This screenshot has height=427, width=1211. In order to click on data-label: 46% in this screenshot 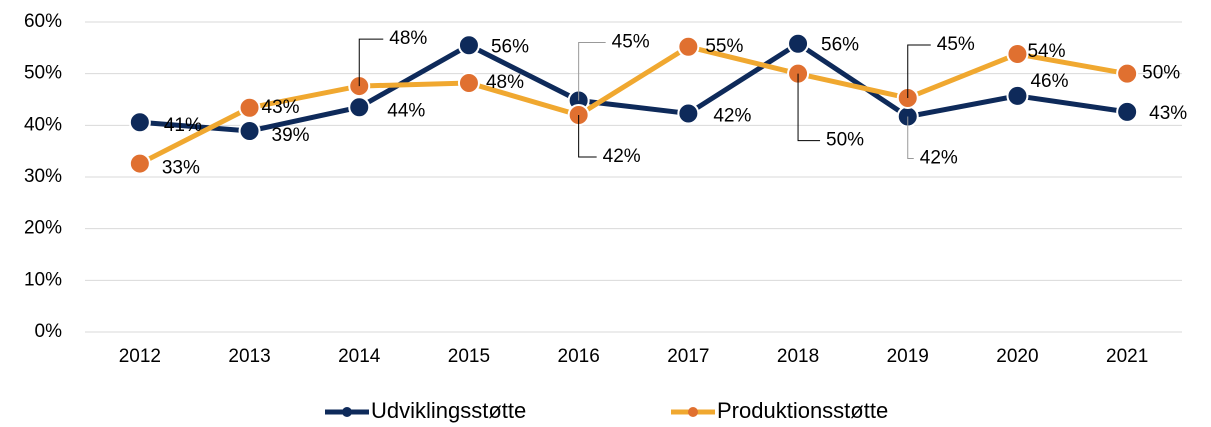, I will do `click(1049, 81)`.